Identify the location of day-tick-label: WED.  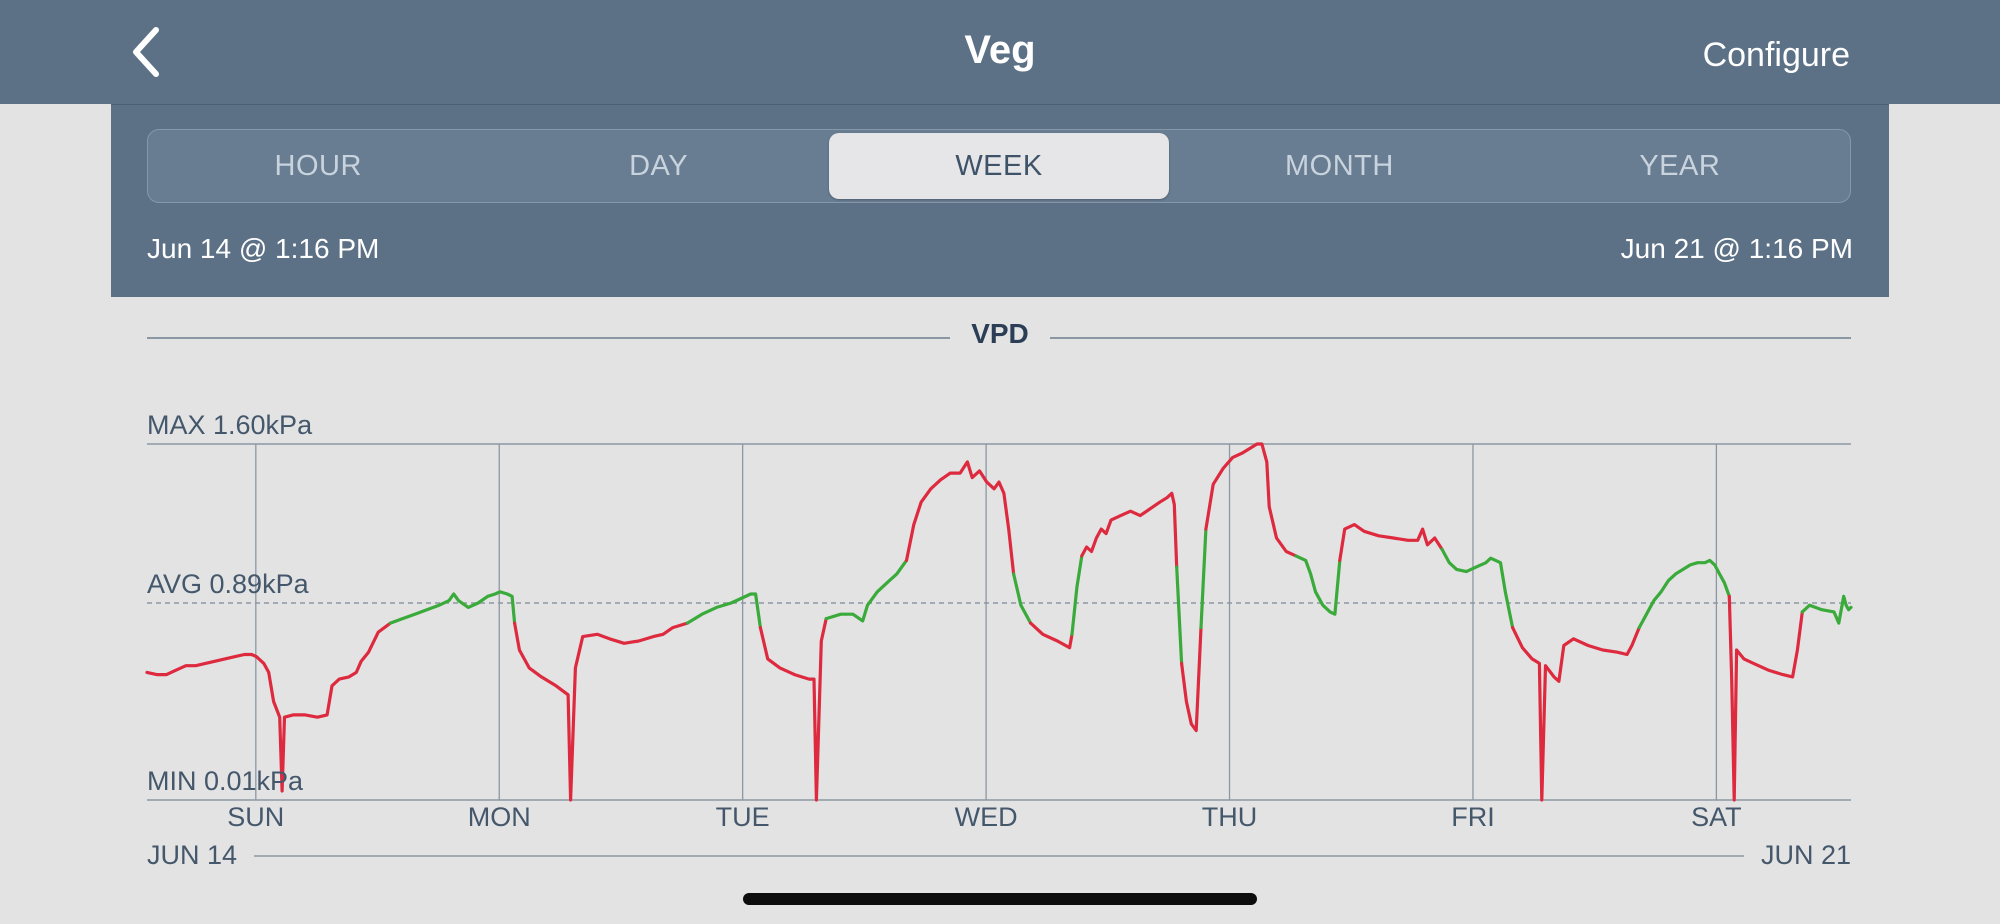
(986, 817).